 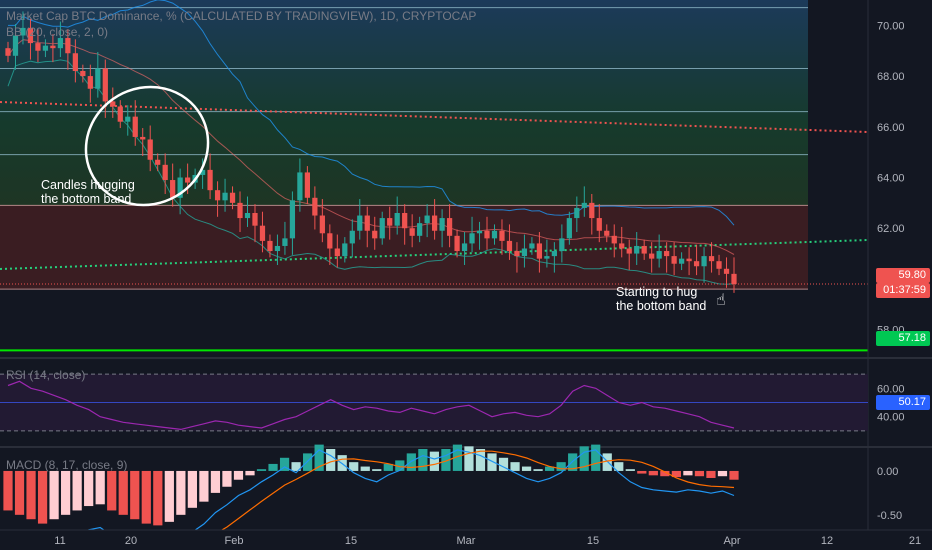 I want to click on time-tick-label: Apr, so click(x=731, y=541).